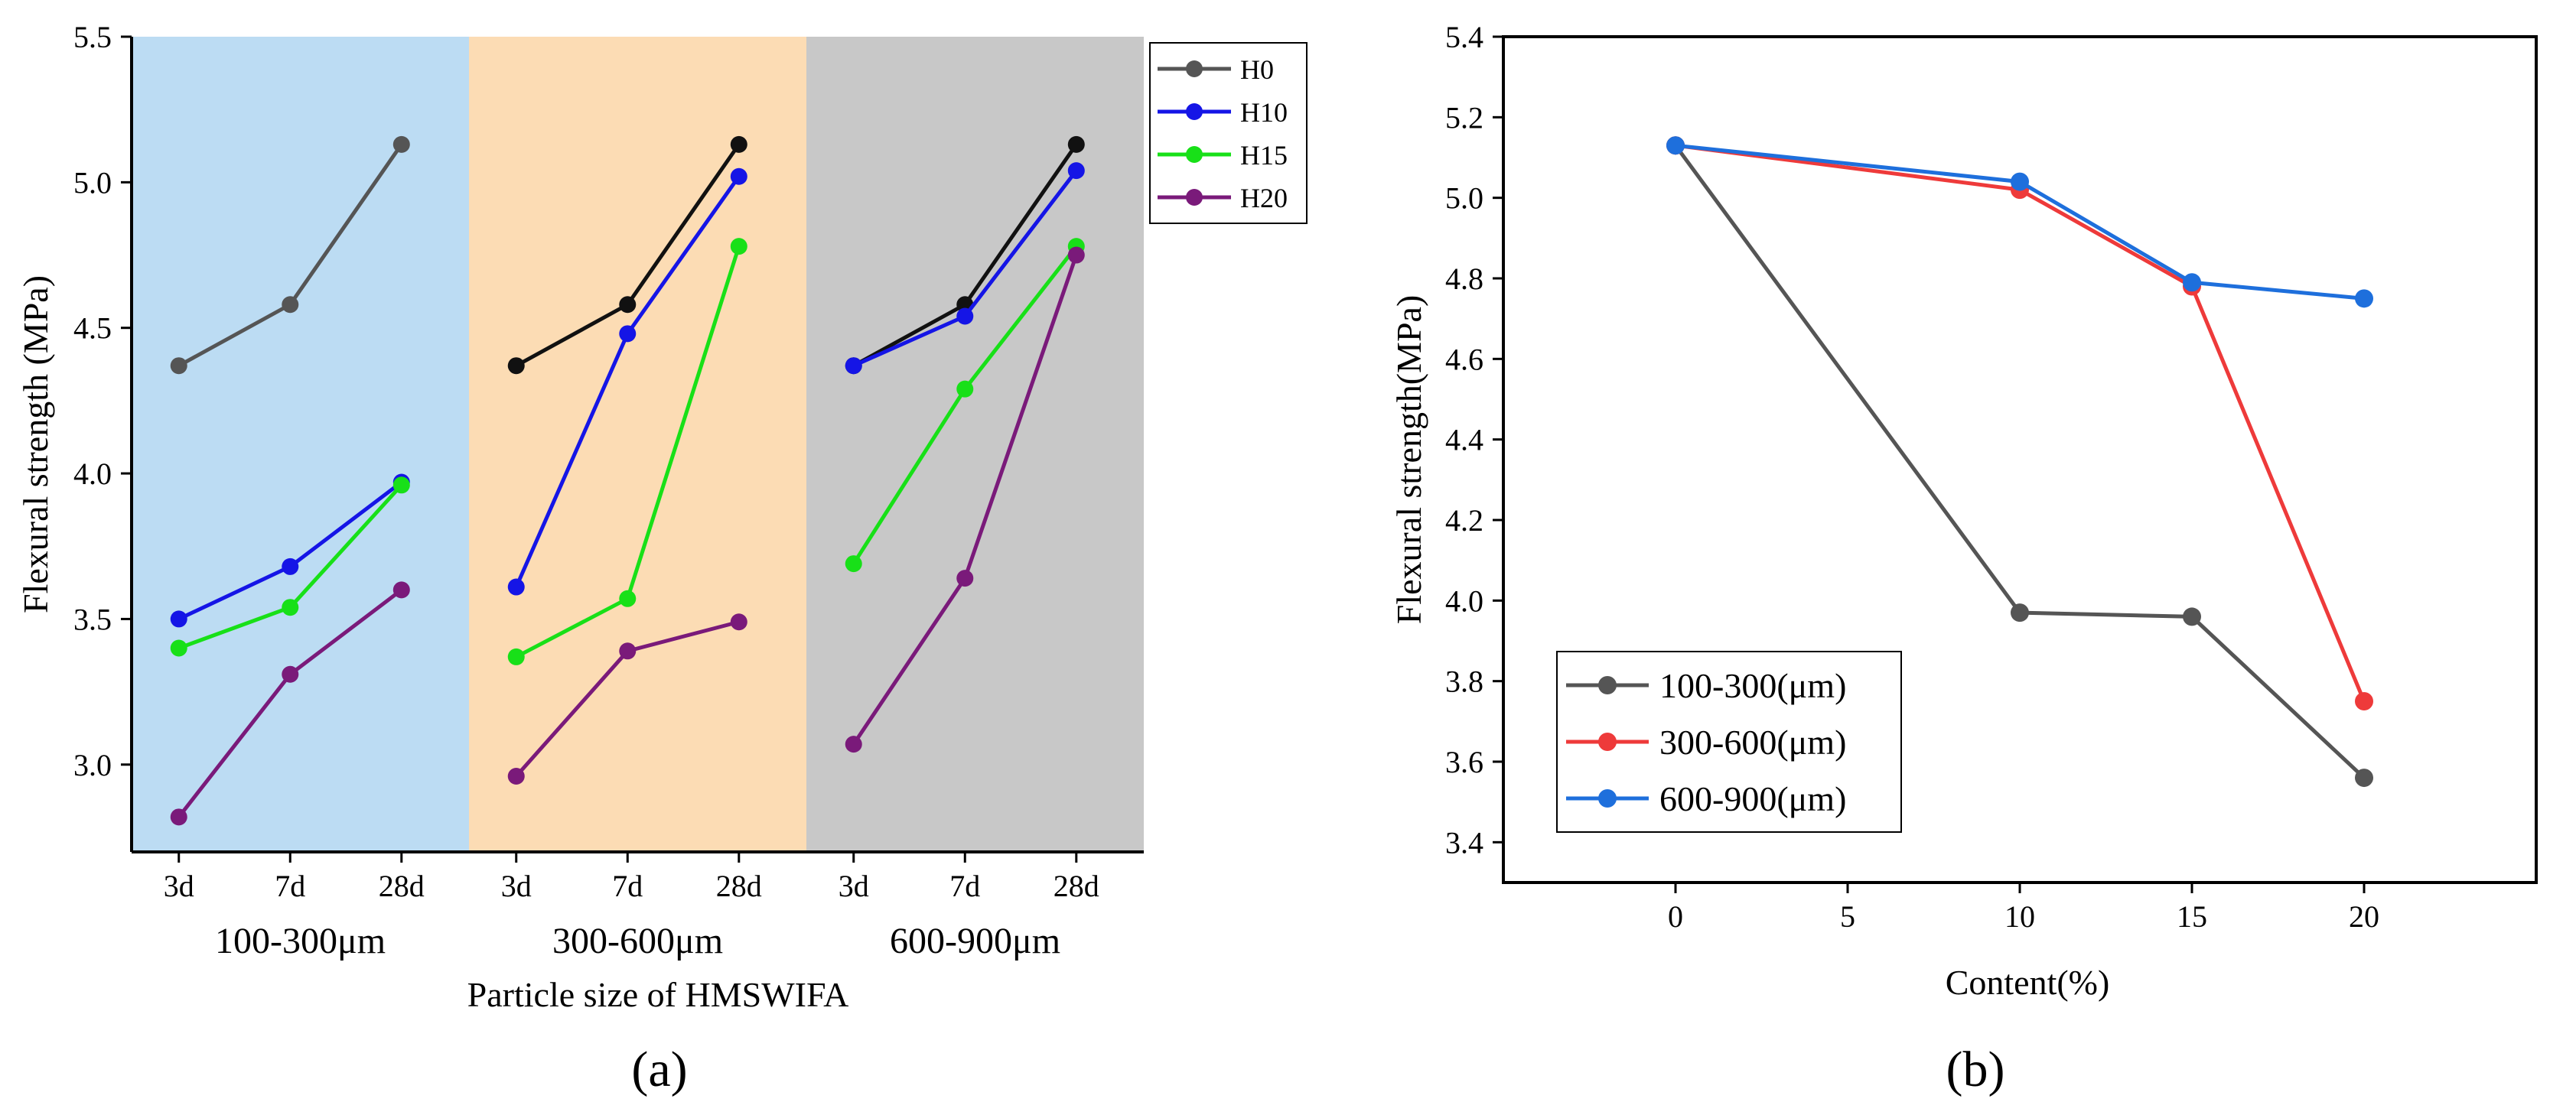 The height and width of the screenshot is (1115, 2576). Describe the element at coordinates (93, 328) in the screenshot. I see `y-tick-label: 4.5` at that location.